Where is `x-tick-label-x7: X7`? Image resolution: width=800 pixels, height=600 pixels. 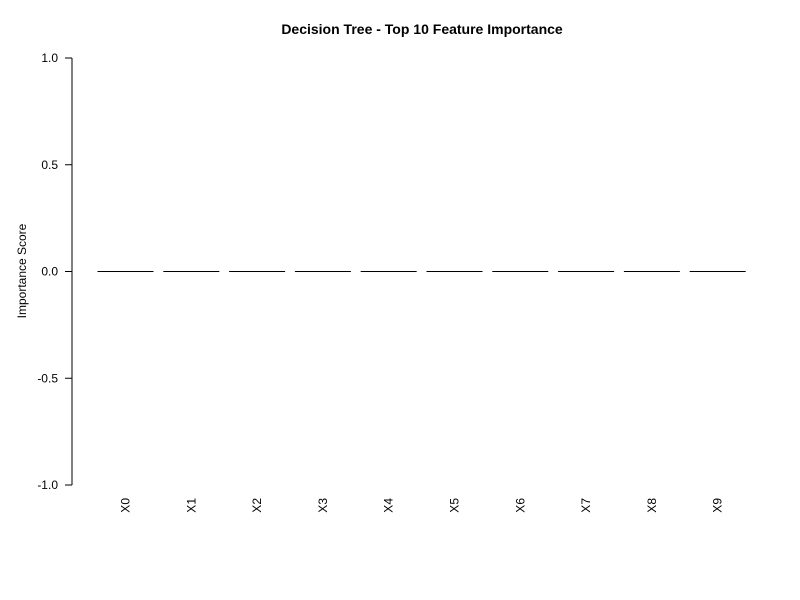 x-tick-label-x7: X7 is located at coordinates (586, 505).